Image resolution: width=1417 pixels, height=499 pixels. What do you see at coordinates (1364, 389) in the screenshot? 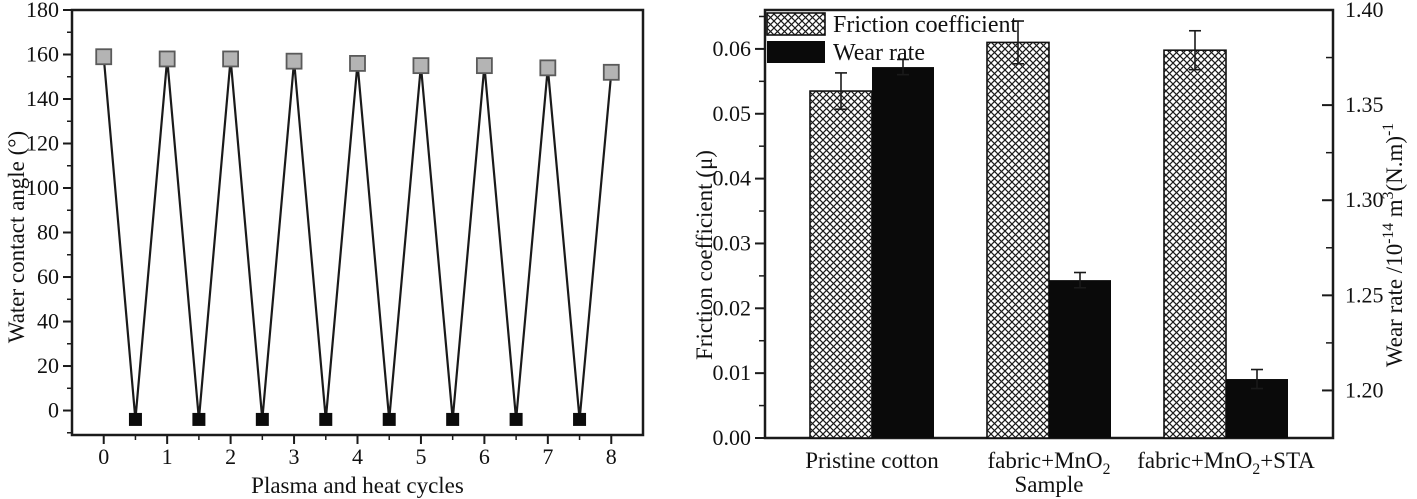
I see `right-axis-tick-label: 1.20` at bounding box center [1364, 389].